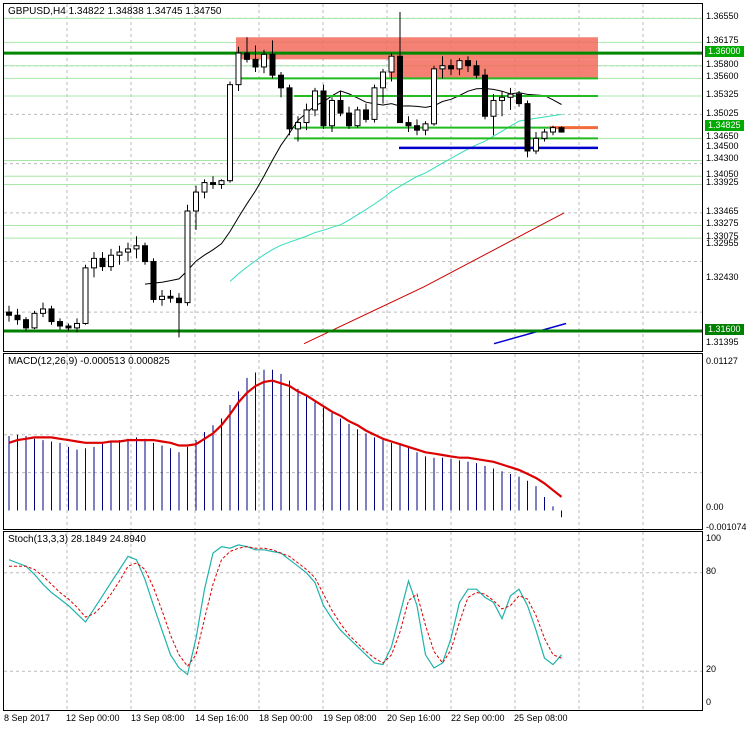 The width and height of the screenshot is (746, 731). Describe the element at coordinates (722, 40) in the screenshot. I see `price-scale-label: 1.36175` at that location.